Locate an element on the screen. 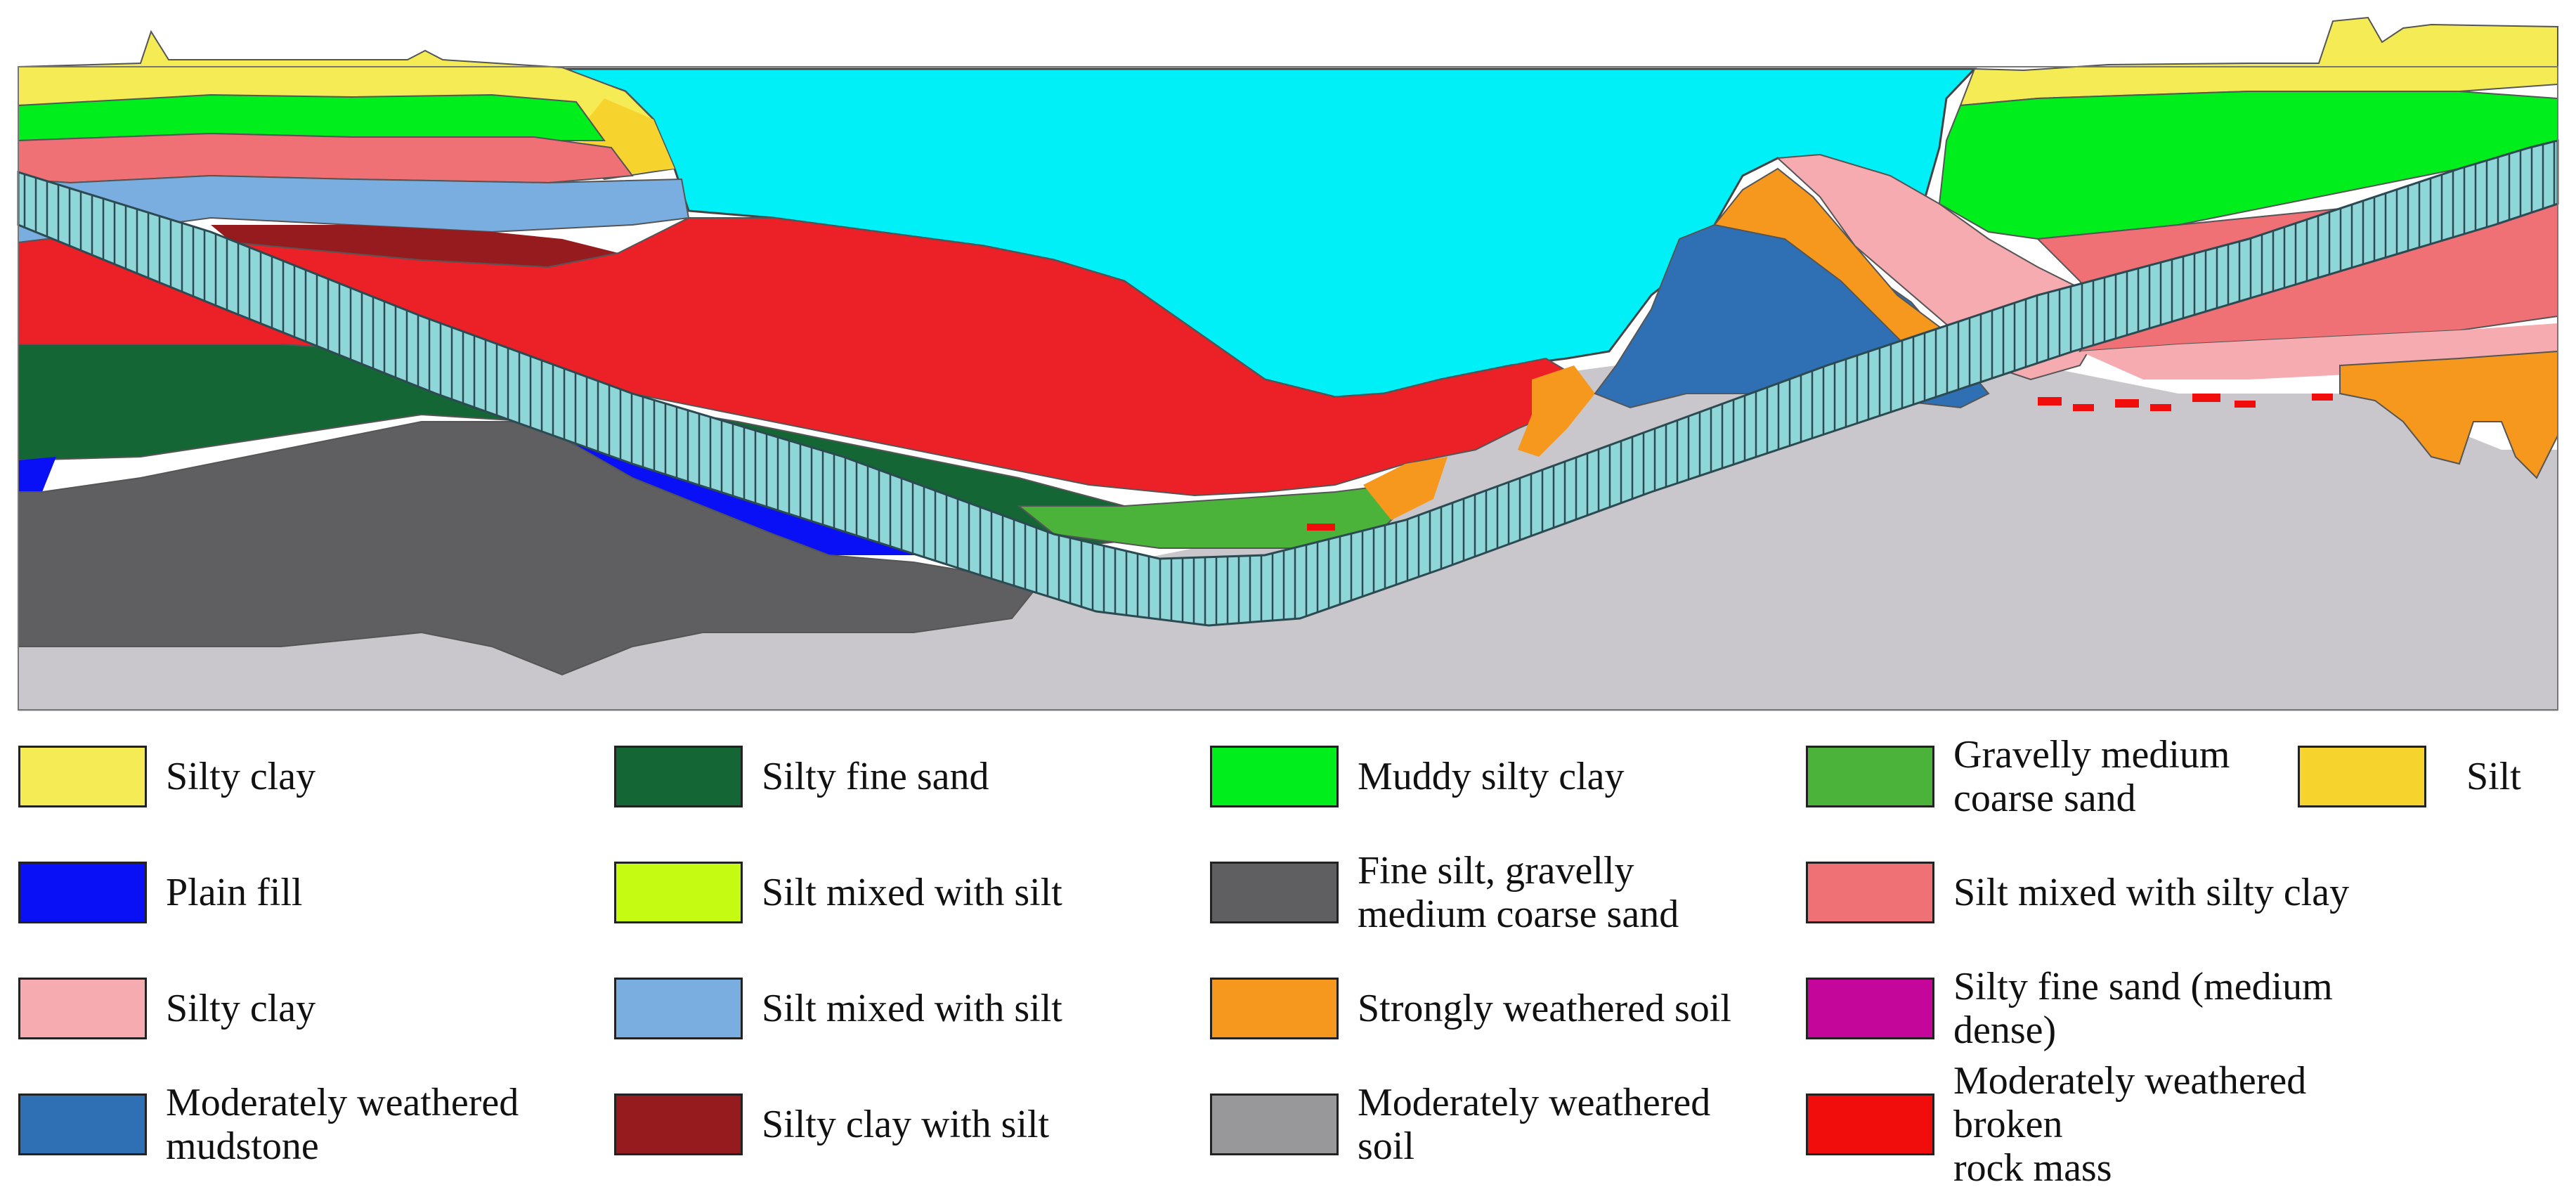  legend-label: Moderately weathered soil is located at coordinates (1534, 1124).